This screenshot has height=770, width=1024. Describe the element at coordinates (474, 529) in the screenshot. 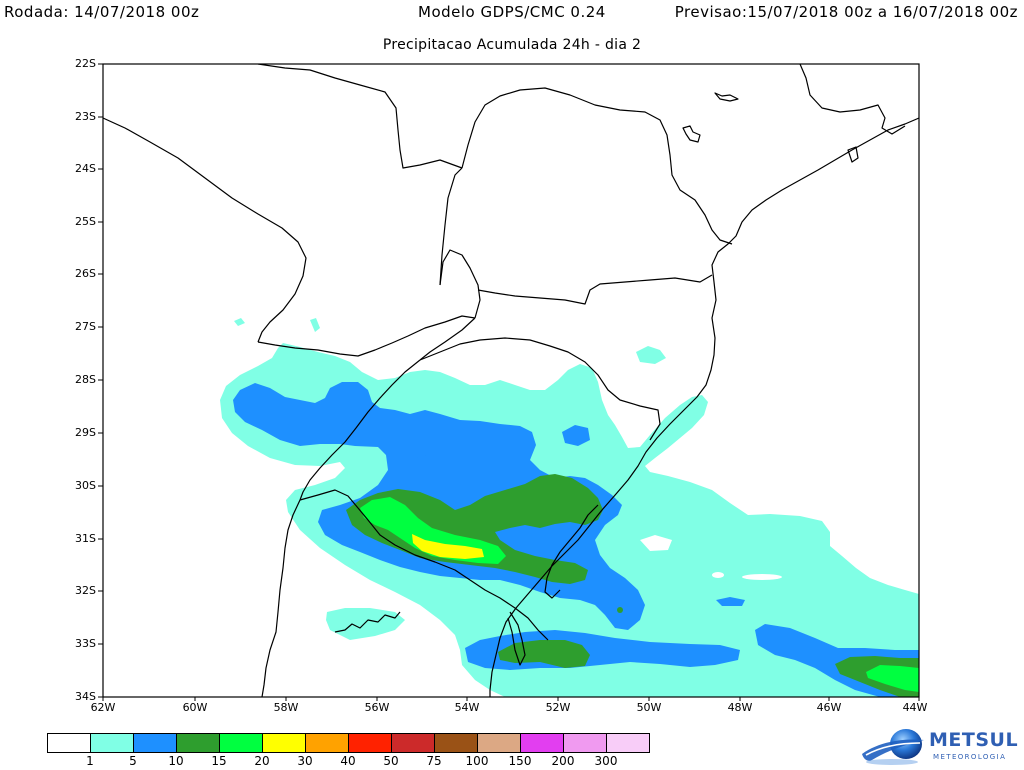

I see `precip-area-10-15mm` at that location.